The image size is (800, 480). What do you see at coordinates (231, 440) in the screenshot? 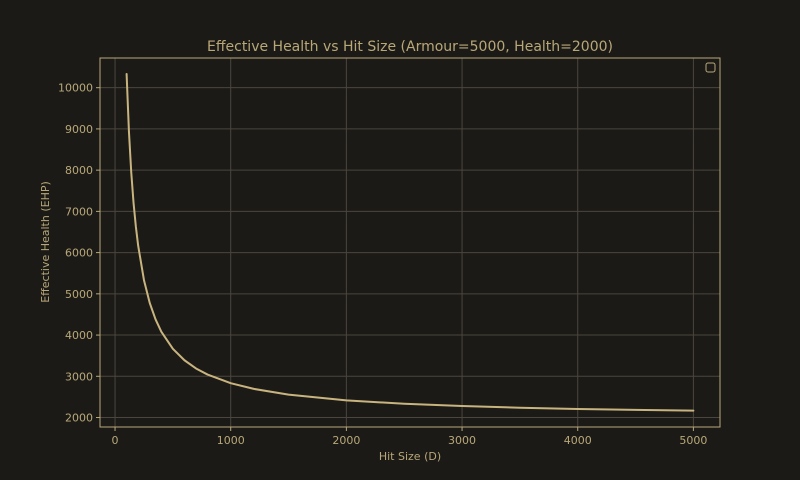
I see `x-tick-label: 1000` at bounding box center [231, 440].